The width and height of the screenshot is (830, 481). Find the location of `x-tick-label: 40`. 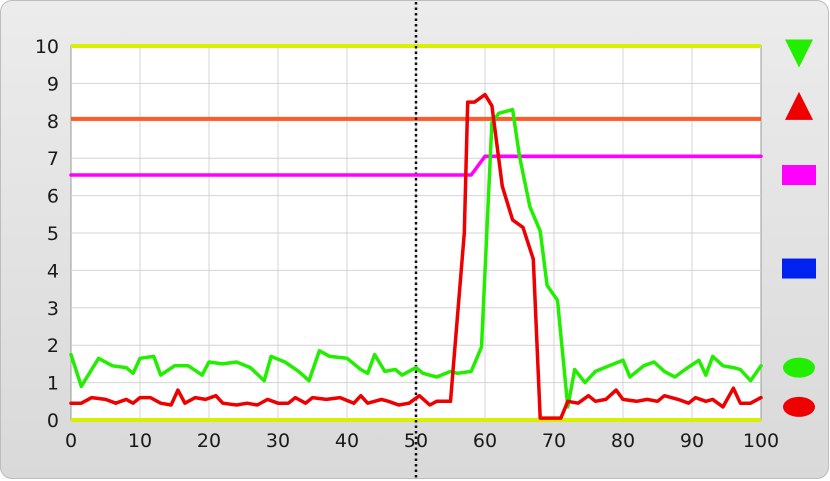

x-tick-label: 40 is located at coordinates (347, 441).